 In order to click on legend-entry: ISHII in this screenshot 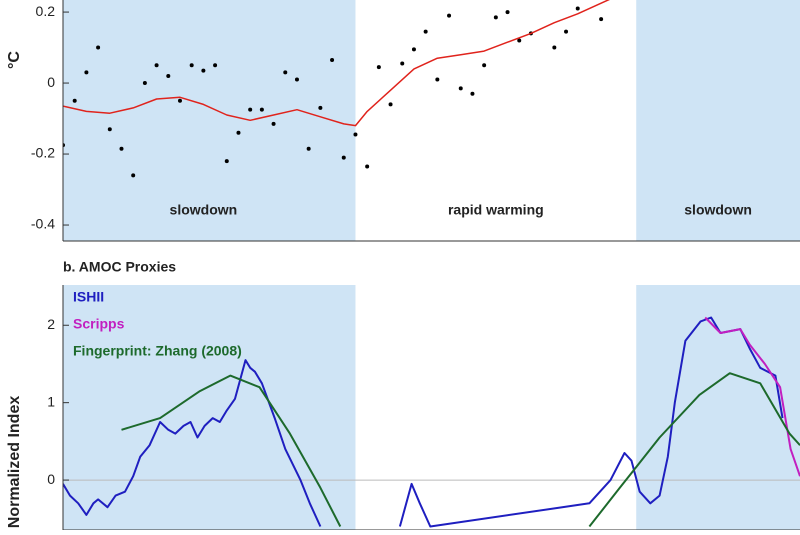, I will do `click(88, 297)`.